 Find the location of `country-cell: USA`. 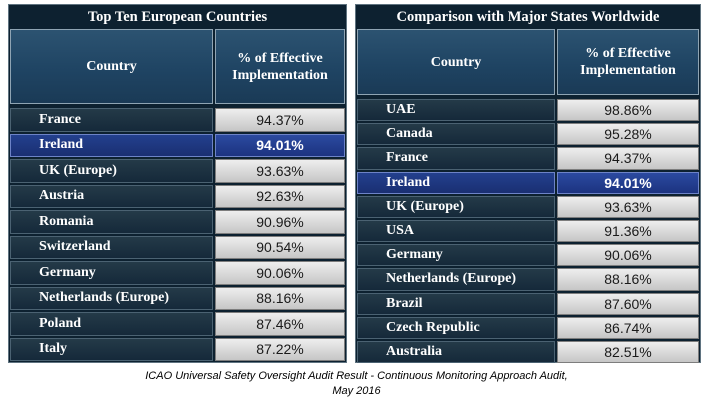

country-cell: USA is located at coordinates (456, 231).